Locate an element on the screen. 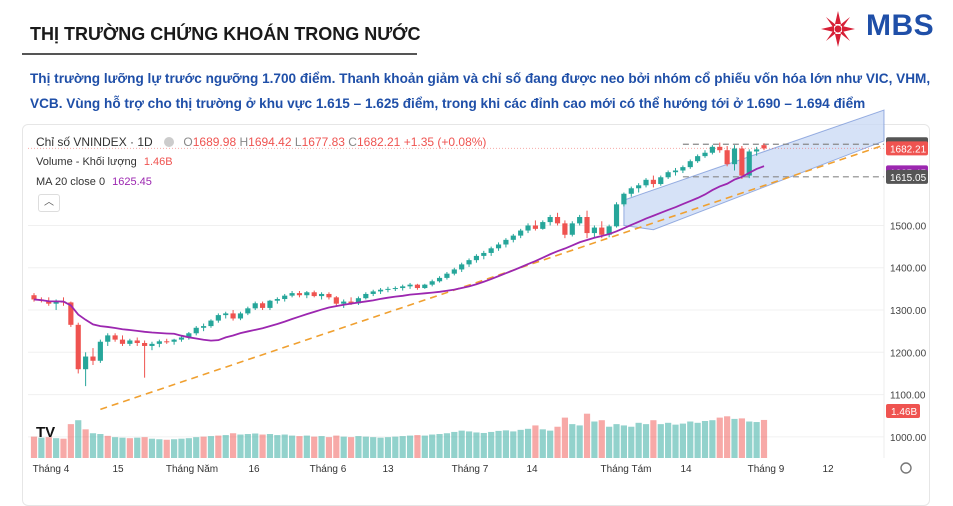 The width and height of the screenshot is (953, 506). price-label: 1682.21 is located at coordinates (908, 149).